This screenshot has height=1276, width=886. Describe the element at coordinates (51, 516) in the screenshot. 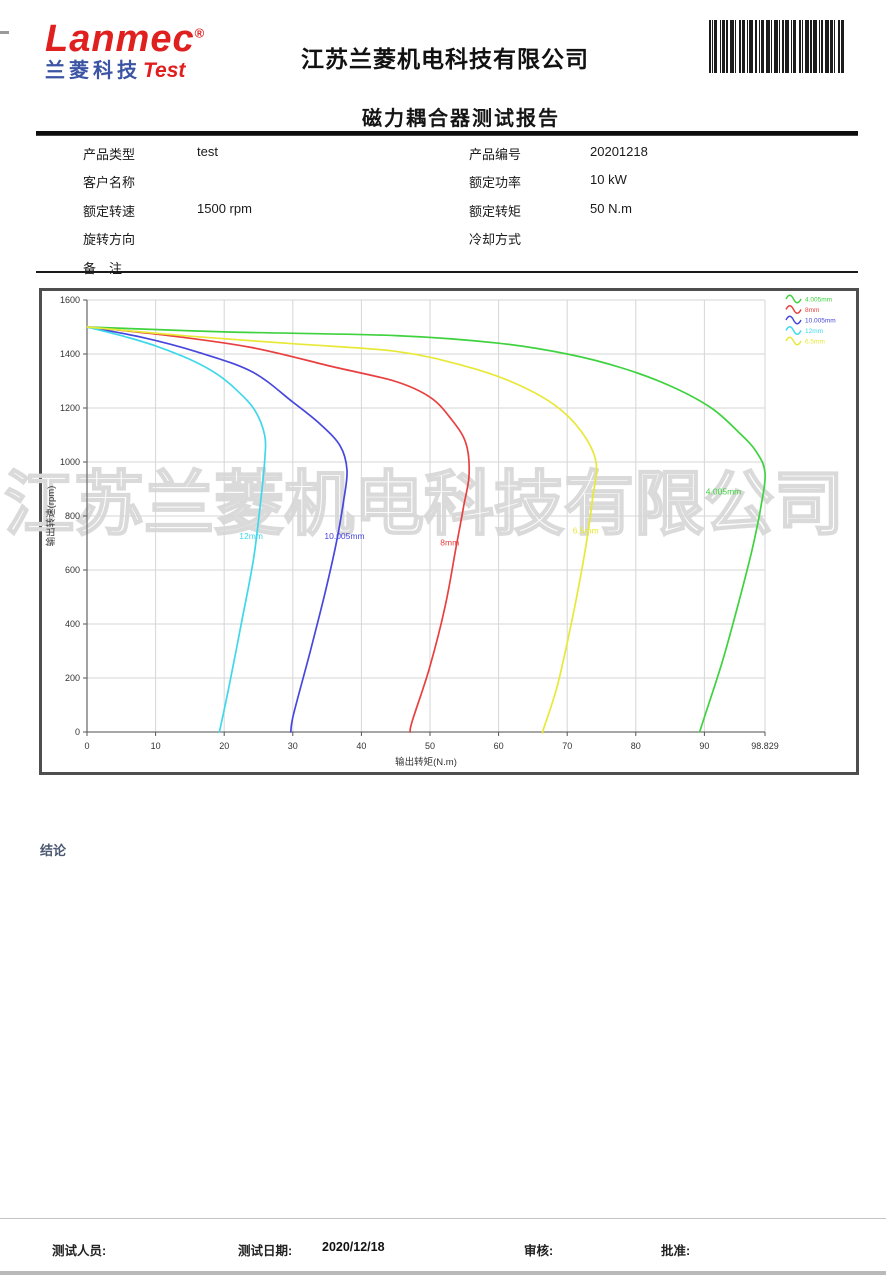

I see `y-axis-title: 输出转速(rpm)` at that location.